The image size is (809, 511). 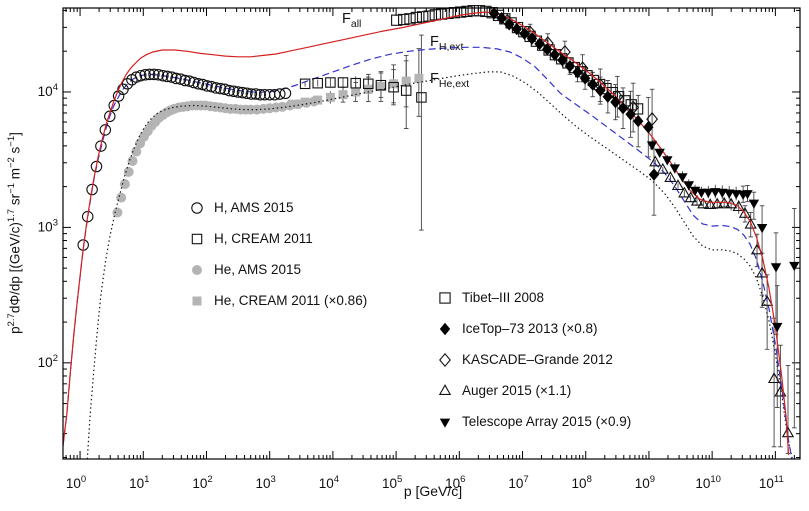 What do you see at coordinates (530, 328) in the screenshot?
I see `legend-item-label: IceTop–73 2013 (×0.8)` at bounding box center [530, 328].